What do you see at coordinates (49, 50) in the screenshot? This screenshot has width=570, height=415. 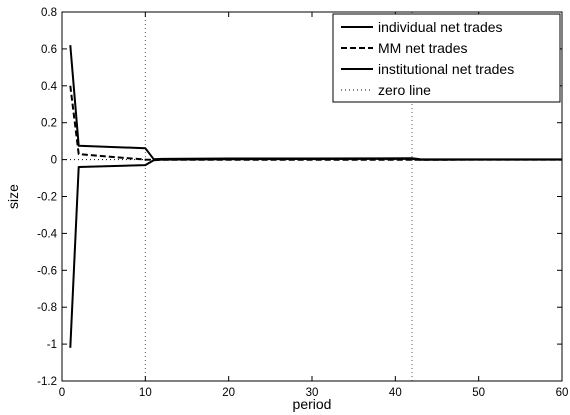 I see `y-tick-label: 0.6` at bounding box center [49, 50].